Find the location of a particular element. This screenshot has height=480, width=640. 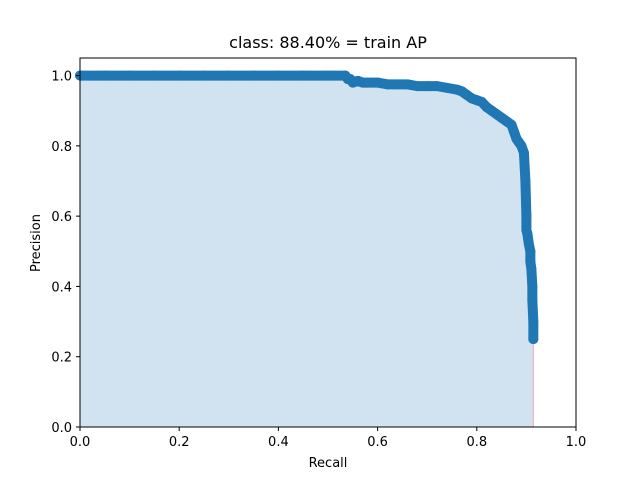

y-tick-label: 0.2 is located at coordinates (61, 358).